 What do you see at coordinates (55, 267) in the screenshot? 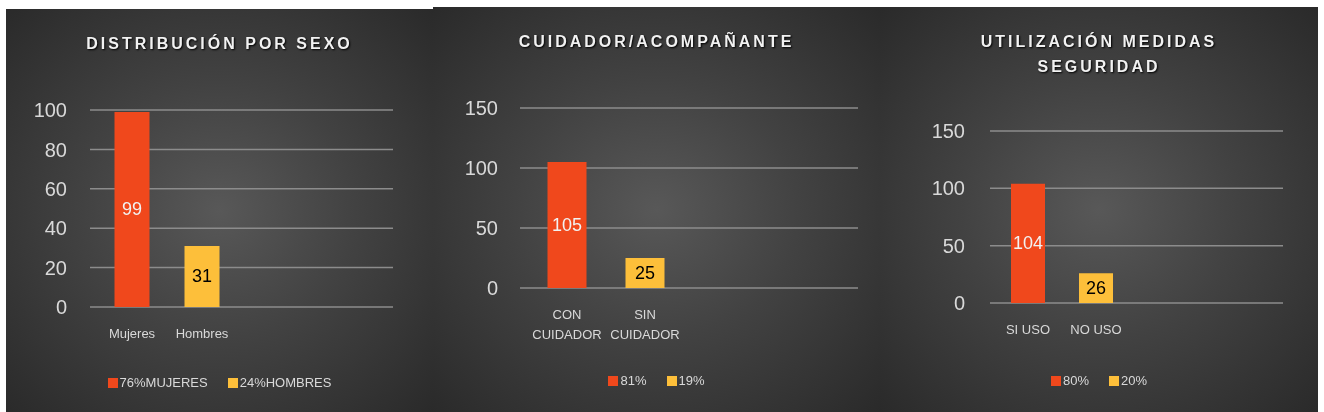
I see `y-tick-label: 20` at bounding box center [55, 267].